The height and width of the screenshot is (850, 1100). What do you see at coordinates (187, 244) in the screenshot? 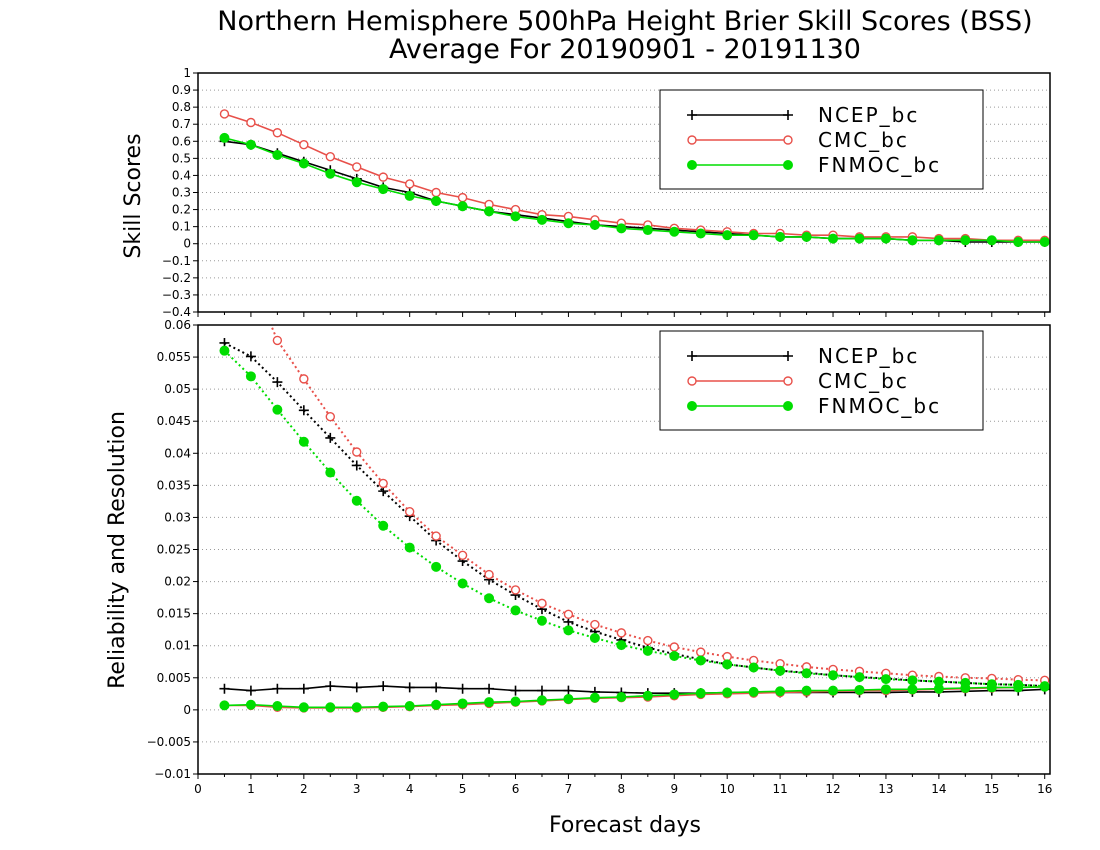
I see `top-y-tick-label: 0` at bounding box center [187, 244].